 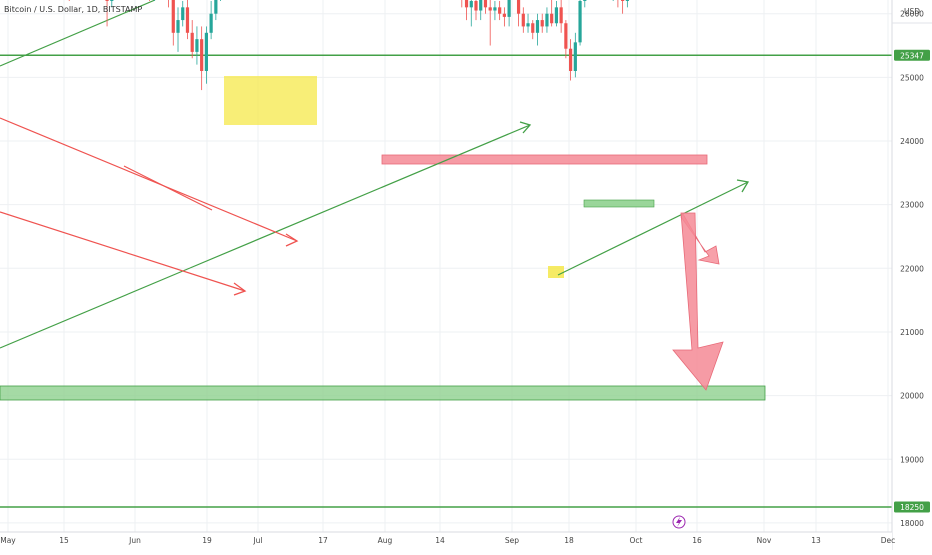 I want to click on currency-label: USD, so click(x=912, y=11).